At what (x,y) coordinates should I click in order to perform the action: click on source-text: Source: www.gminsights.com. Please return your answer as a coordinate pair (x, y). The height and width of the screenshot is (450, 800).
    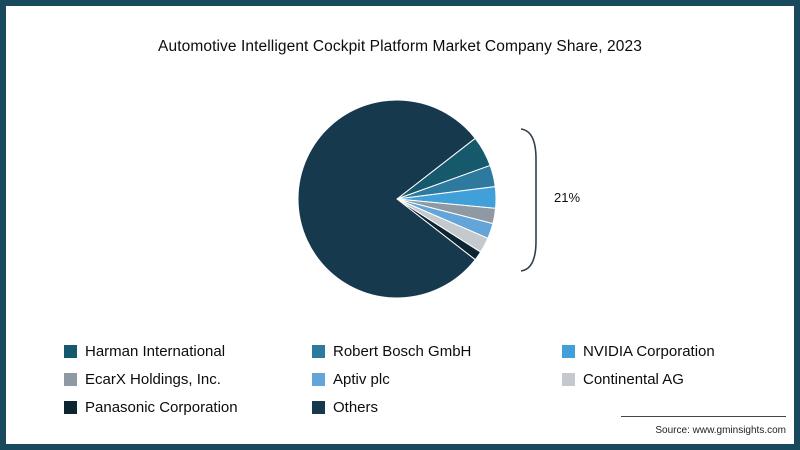
    Looking at the image, I should click on (720, 430).